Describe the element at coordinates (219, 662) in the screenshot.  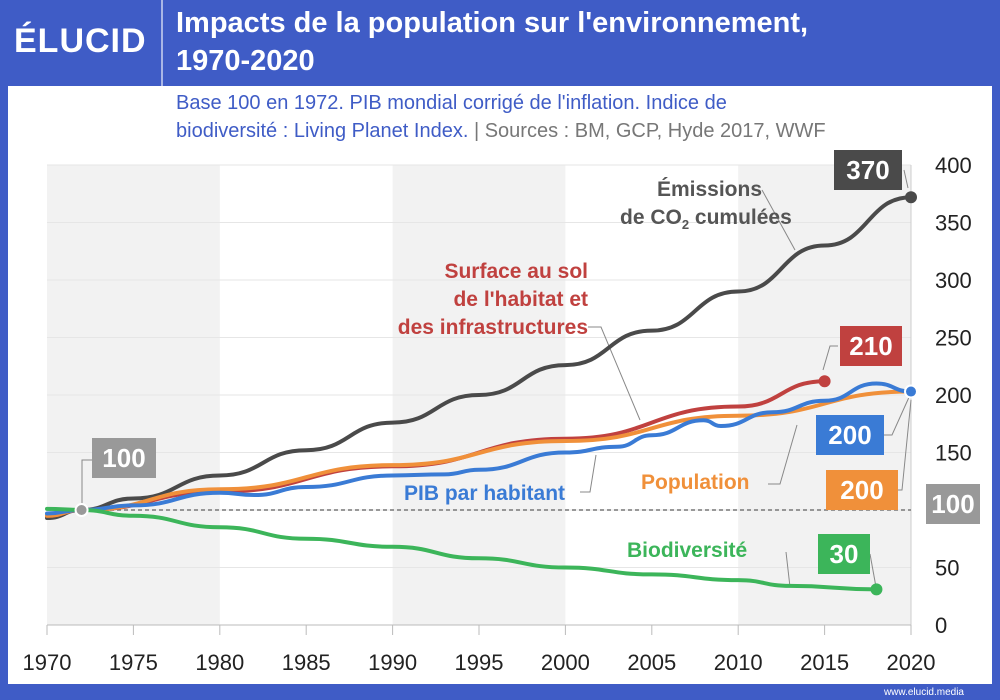
I see `x-tick-label: 1980` at that location.